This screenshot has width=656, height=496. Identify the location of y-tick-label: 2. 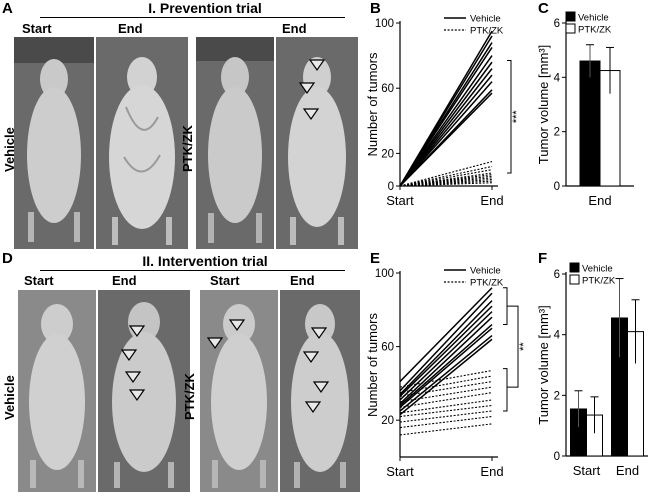
(557, 396).